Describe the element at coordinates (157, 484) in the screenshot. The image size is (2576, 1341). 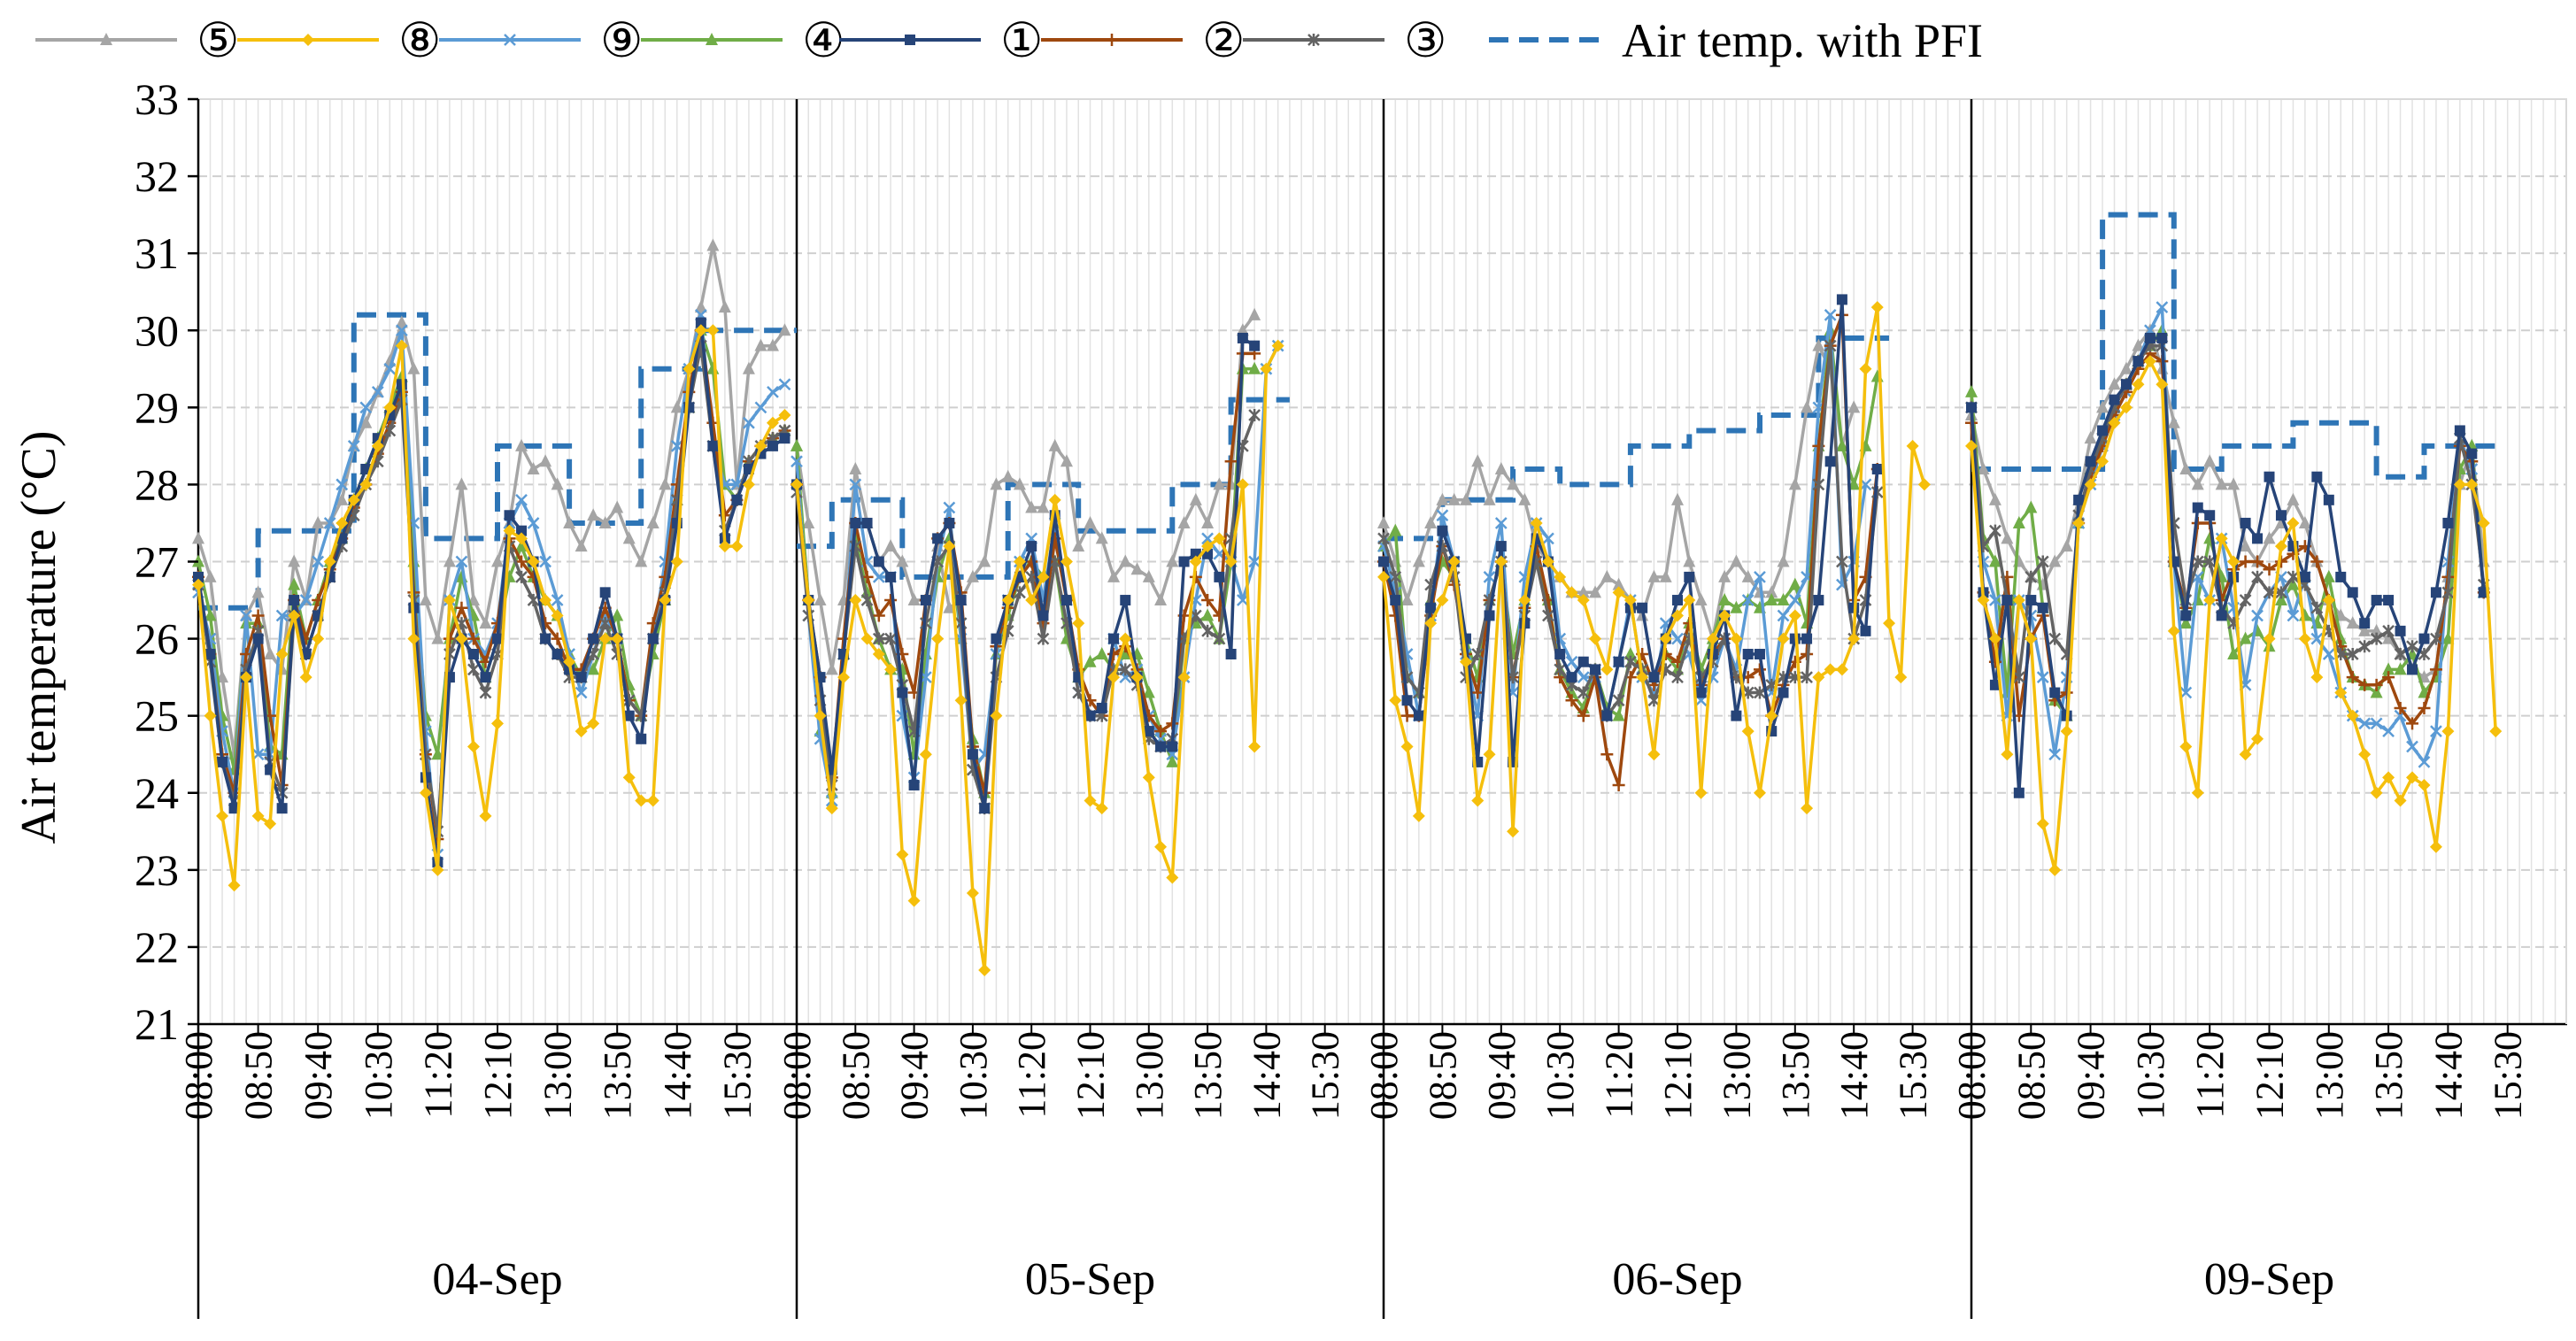
I see `y-tick-label: 28` at that location.